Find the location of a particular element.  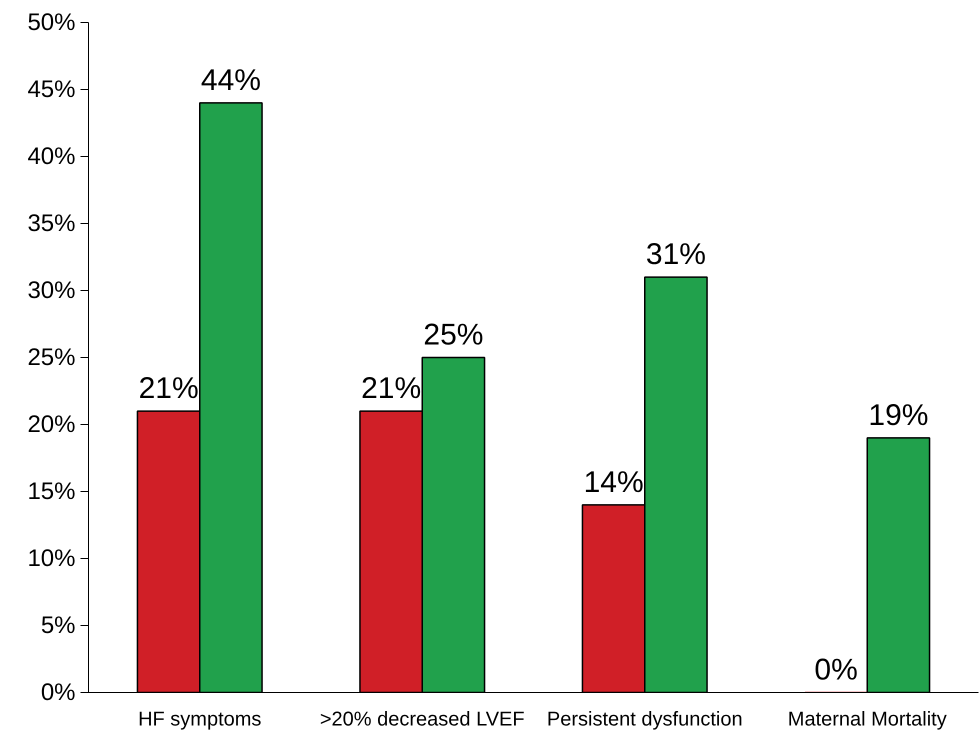

y-tick-label: 5% is located at coordinates (58, 625).